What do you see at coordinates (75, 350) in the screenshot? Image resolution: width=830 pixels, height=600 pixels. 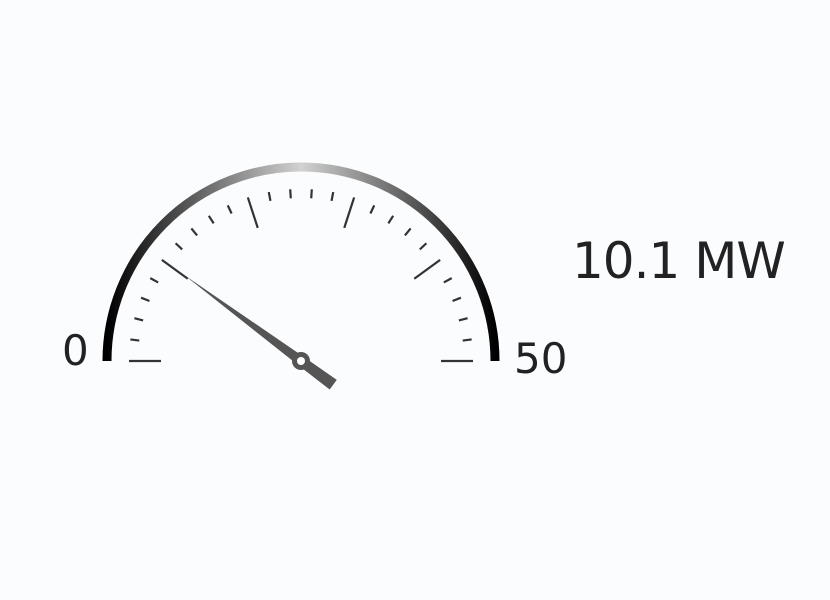 I see `gauge-min-label: 0` at bounding box center [75, 350].